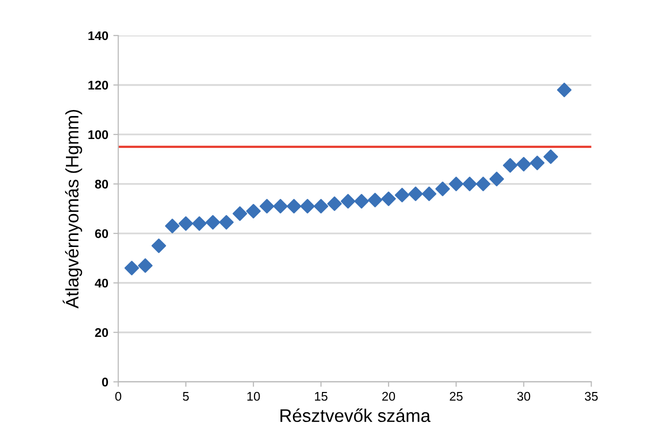 The height and width of the screenshot is (444, 657). What do you see at coordinates (185, 396) in the screenshot?
I see `x-tick-label: 5` at bounding box center [185, 396].